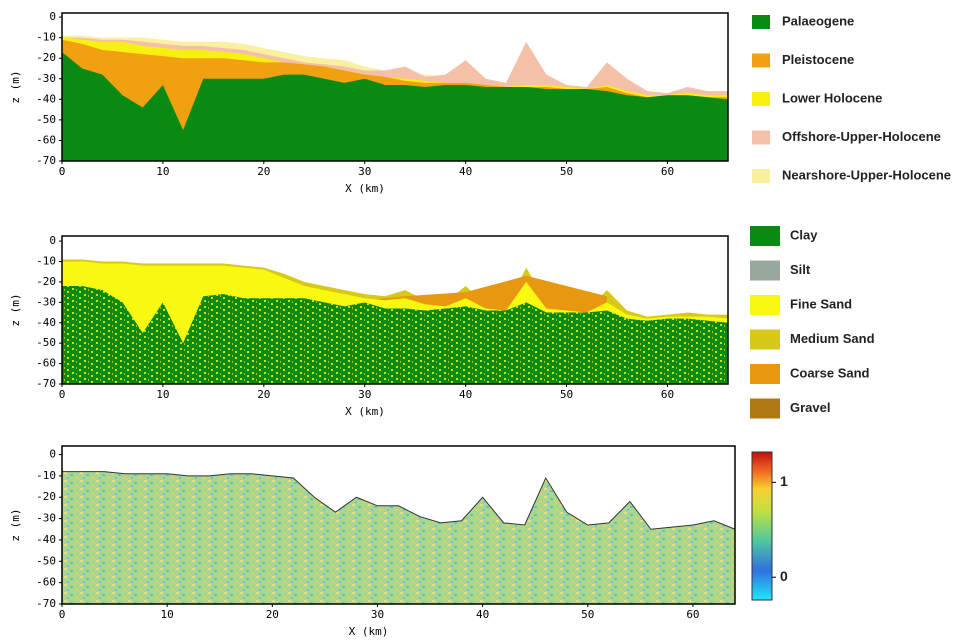 The height and width of the screenshot is (644, 972). Describe the element at coordinates (861, 136) in the screenshot. I see `legend-label: Offshore-Upper-Holocene` at that location.